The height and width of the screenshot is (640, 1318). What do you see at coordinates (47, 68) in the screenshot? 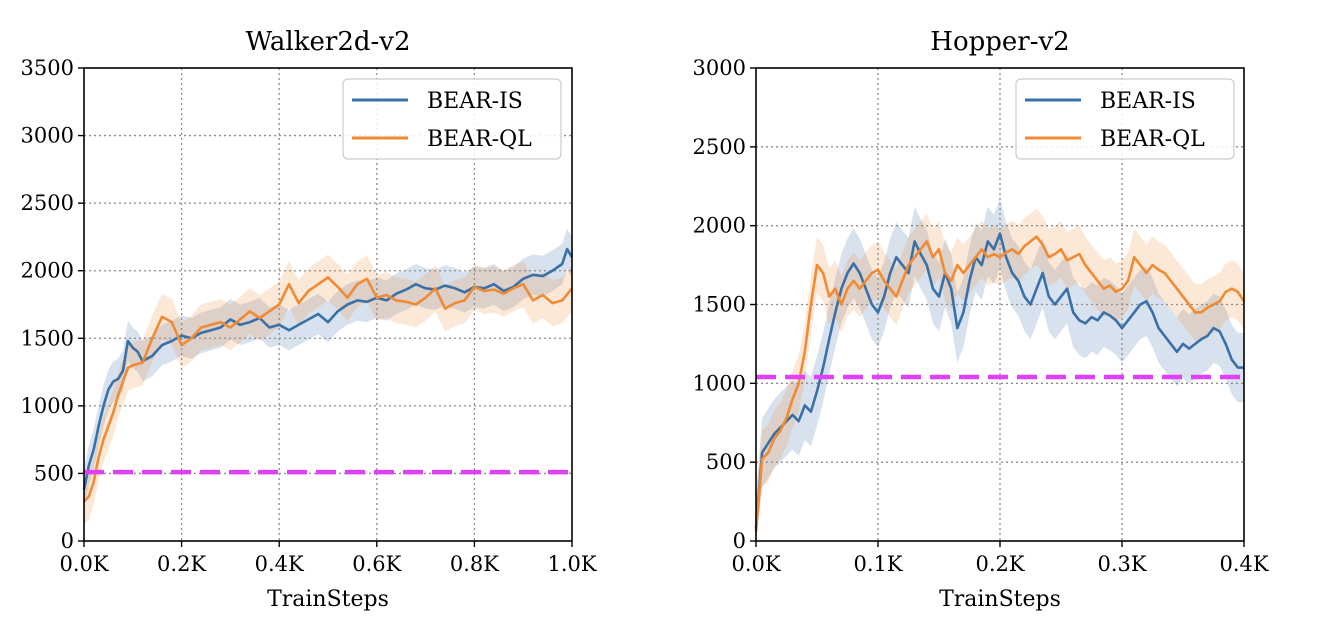
I see `y-tick-label: 3500` at bounding box center [47, 68].